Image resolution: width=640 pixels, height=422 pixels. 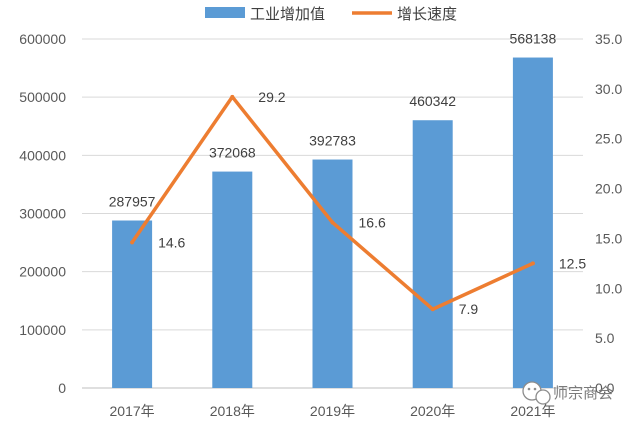 I want to click on legend-swatch-bar, so click(x=225, y=12).